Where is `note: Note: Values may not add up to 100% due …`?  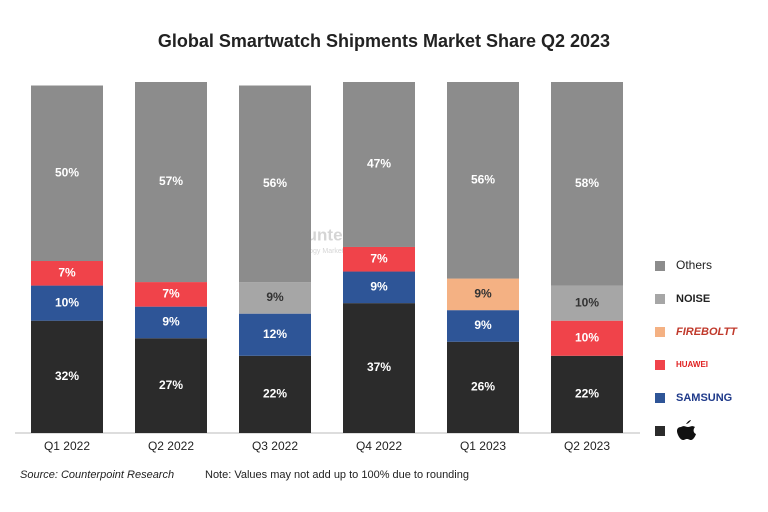
note: Note: Values may not add up to 100% due … is located at coordinates (337, 475).